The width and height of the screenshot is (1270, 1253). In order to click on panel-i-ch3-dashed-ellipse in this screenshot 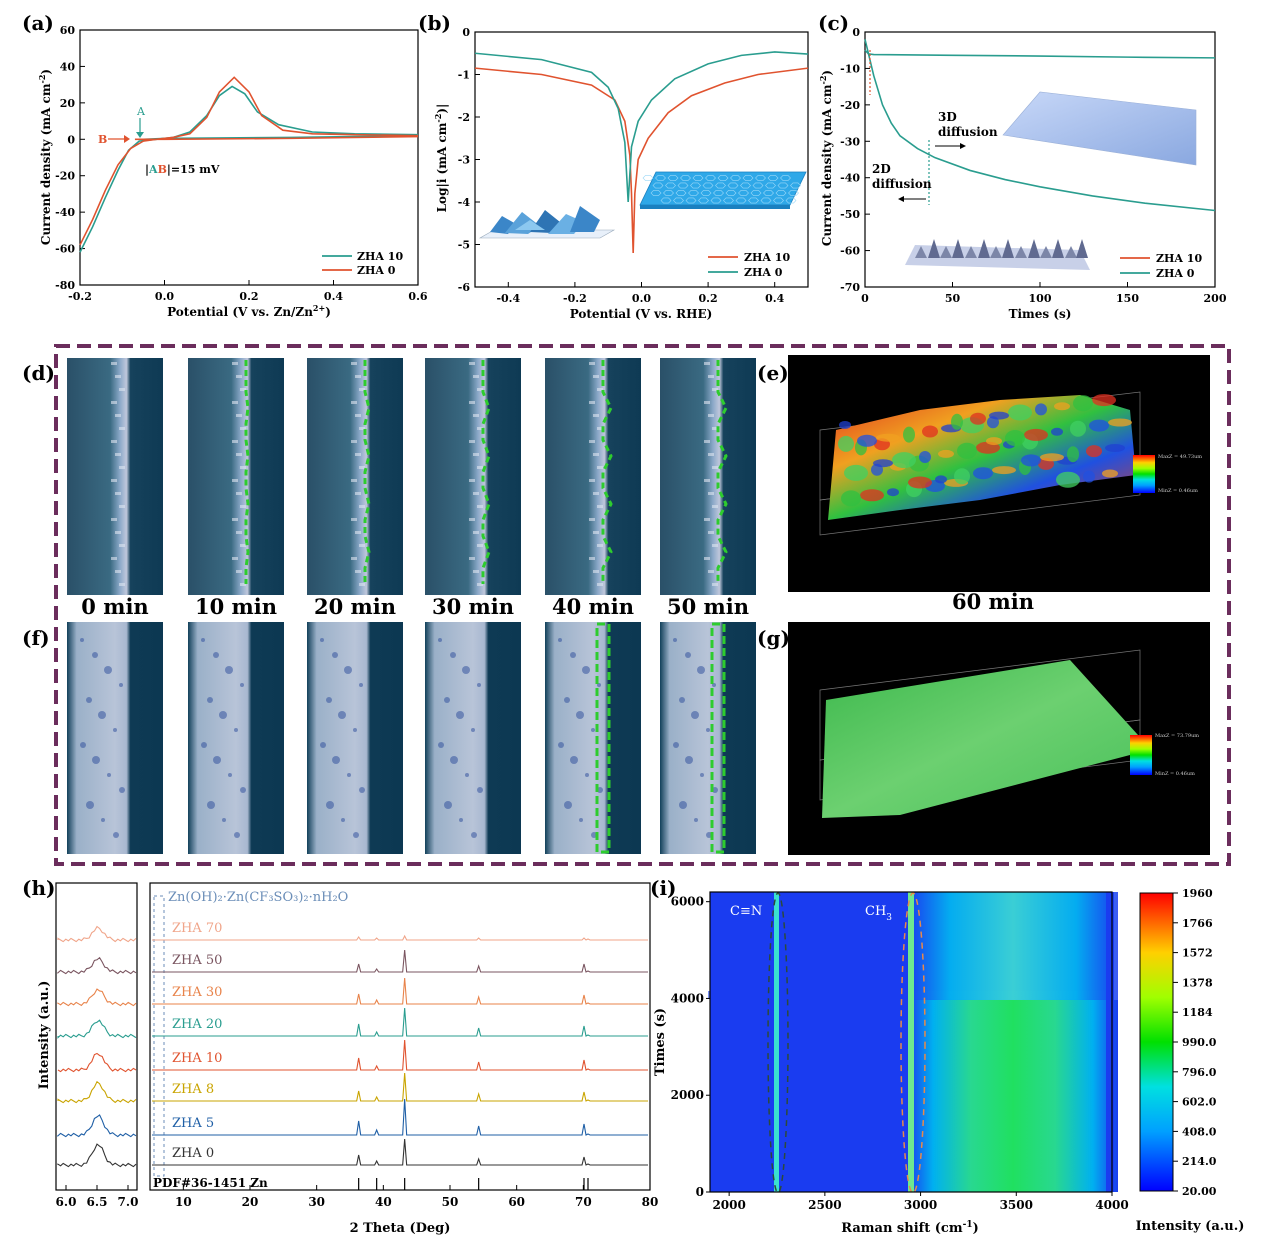, I will do `click(913, 1043)`.